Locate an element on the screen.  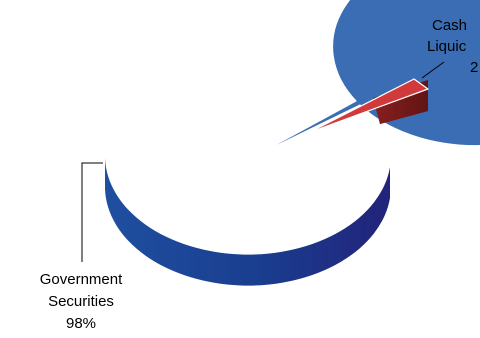
label-government-securities-value: 98% is located at coordinates (81, 323).